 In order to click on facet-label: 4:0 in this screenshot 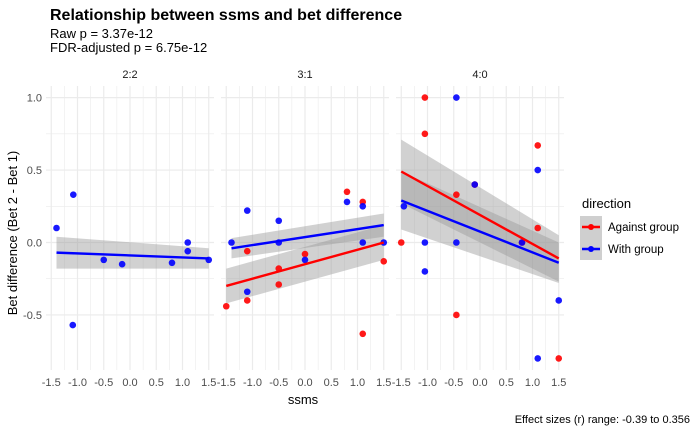, I will do `click(479, 75)`.